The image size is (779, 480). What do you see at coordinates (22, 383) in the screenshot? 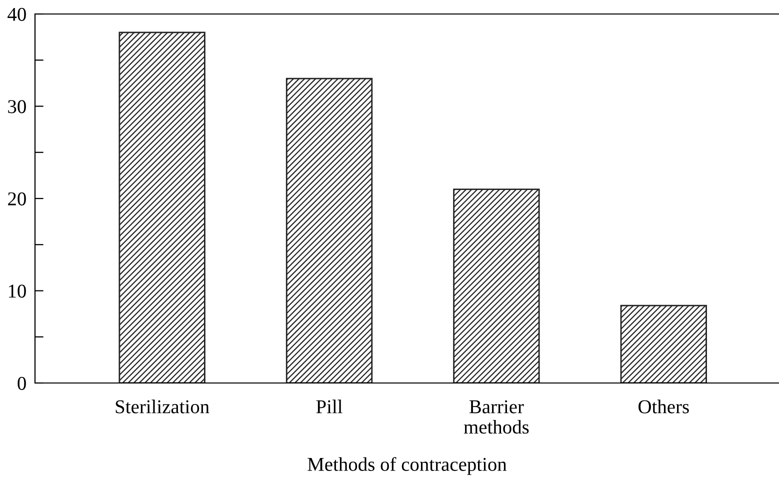
I see `y-tick-label: 0` at bounding box center [22, 383].